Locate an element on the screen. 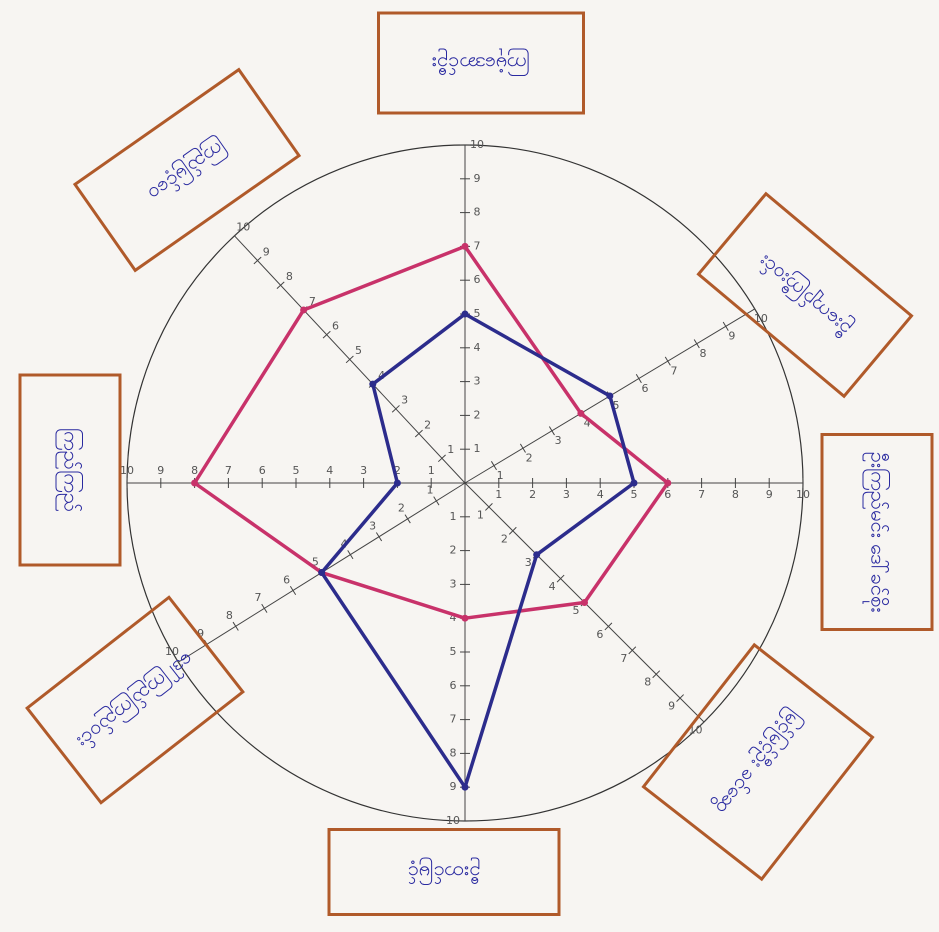 Image resolution: width=939 pixels, height=932 pixels. axis-label: ဦးကြည်မင်း ဒေါ်ခင်စိုး is located at coordinates (877, 532).